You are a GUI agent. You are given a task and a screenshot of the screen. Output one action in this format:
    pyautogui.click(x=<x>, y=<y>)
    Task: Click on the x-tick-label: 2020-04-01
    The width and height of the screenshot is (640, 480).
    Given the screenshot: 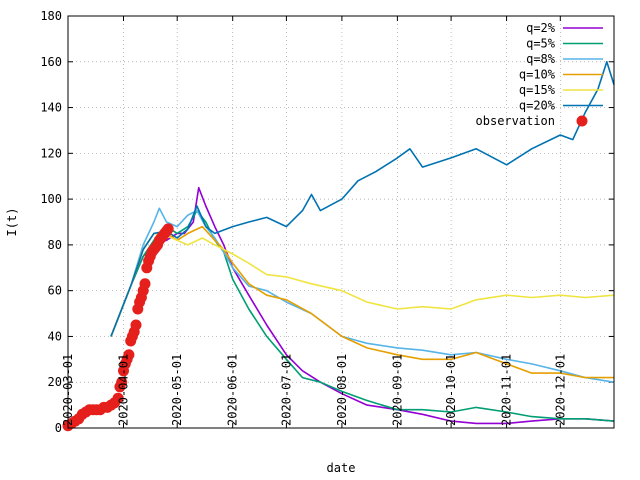 What is the action you would take?
    pyautogui.click(x=123, y=390)
    